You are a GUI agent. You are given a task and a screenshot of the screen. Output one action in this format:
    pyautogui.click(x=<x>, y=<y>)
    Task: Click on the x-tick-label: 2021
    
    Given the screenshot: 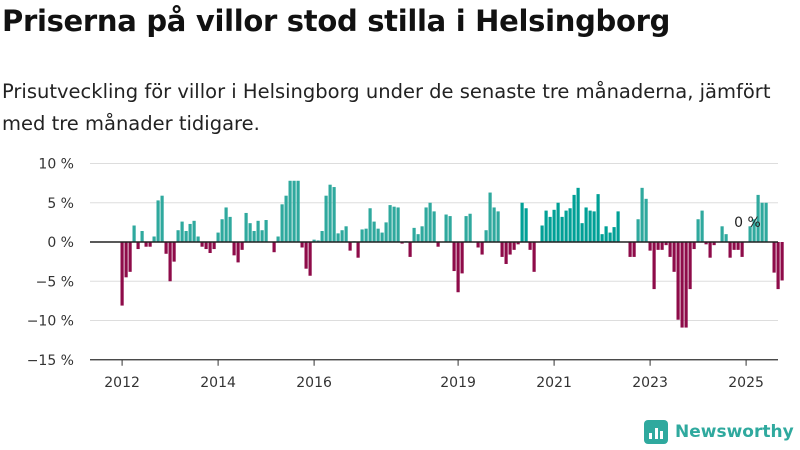 What is the action you would take?
    pyautogui.click(x=554, y=383)
    